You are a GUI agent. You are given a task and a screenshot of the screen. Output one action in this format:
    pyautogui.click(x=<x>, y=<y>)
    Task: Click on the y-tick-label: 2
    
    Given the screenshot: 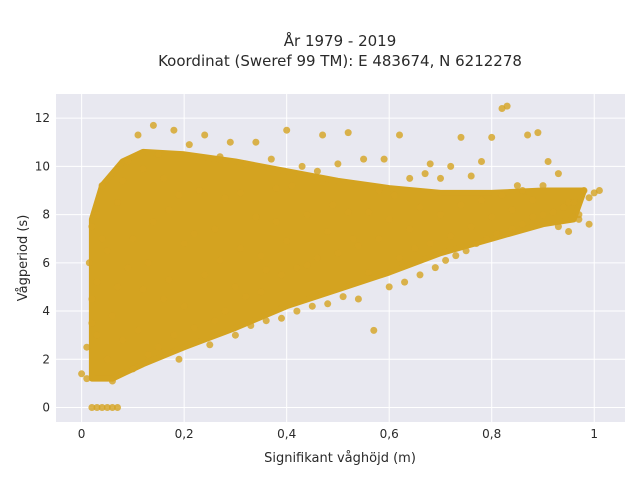 What is the action you would take?
    pyautogui.click(x=46, y=359)
    